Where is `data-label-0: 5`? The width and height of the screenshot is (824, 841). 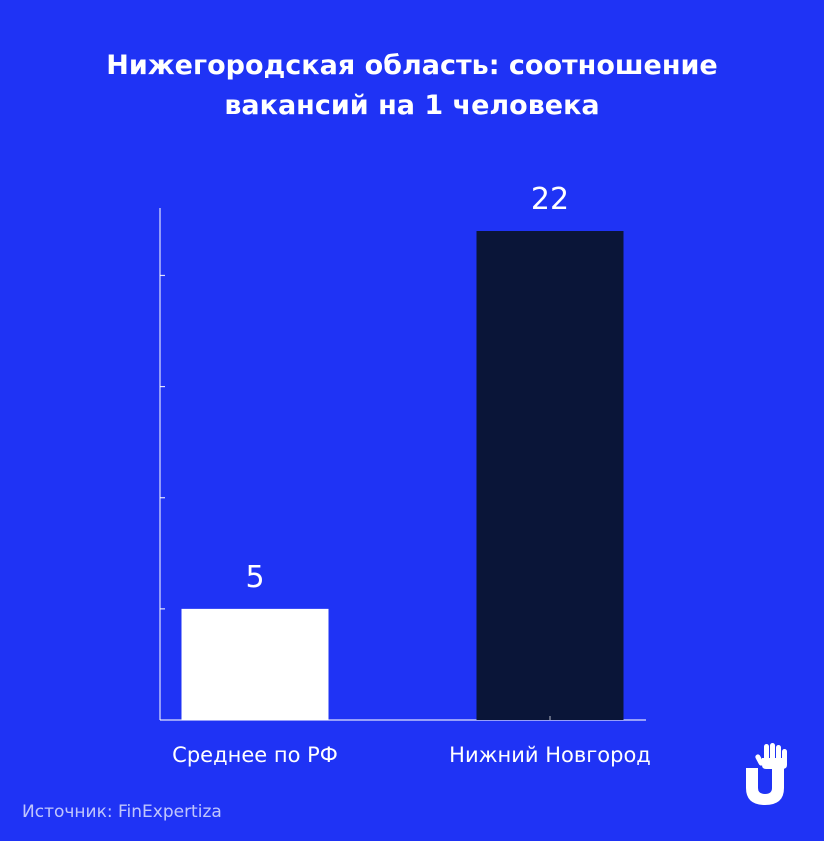 data-label-0: 5 is located at coordinates (254, 577).